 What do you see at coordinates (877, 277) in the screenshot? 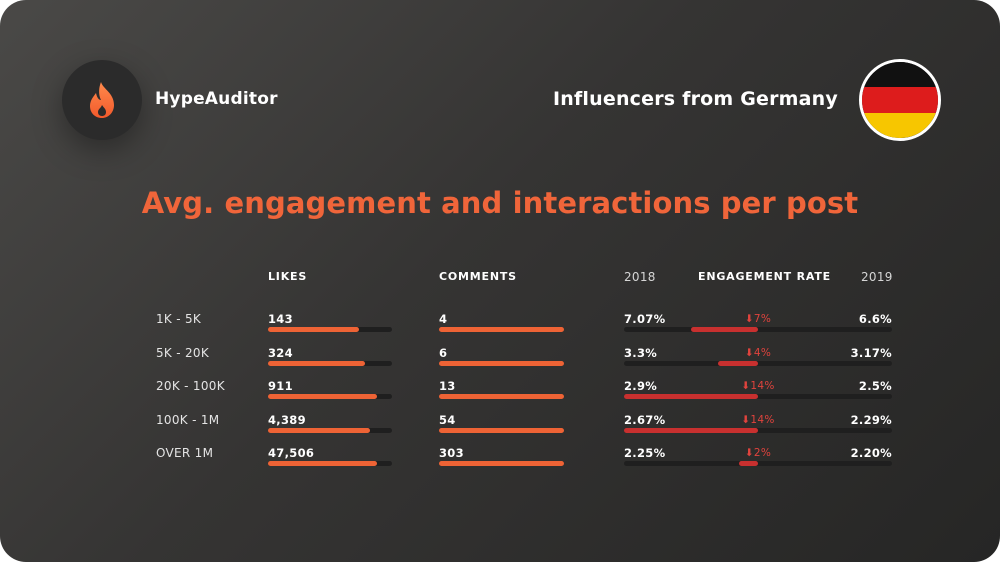
I see `year-2019-header: 2019` at bounding box center [877, 277].